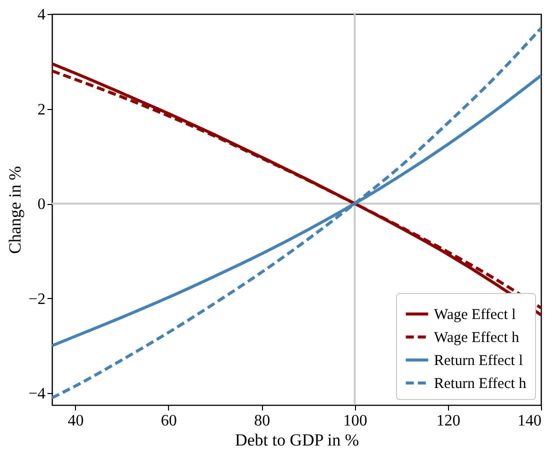 The image size is (555, 453). Describe the element at coordinates (37, 299) in the screenshot. I see `y-tick-label: −2` at that location.